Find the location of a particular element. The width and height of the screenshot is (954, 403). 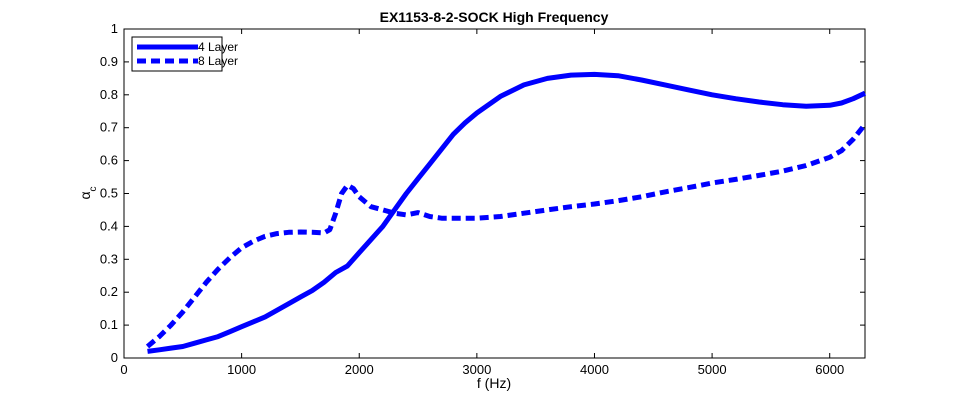

x-tick-label: 0 is located at coordinates (123, 369).